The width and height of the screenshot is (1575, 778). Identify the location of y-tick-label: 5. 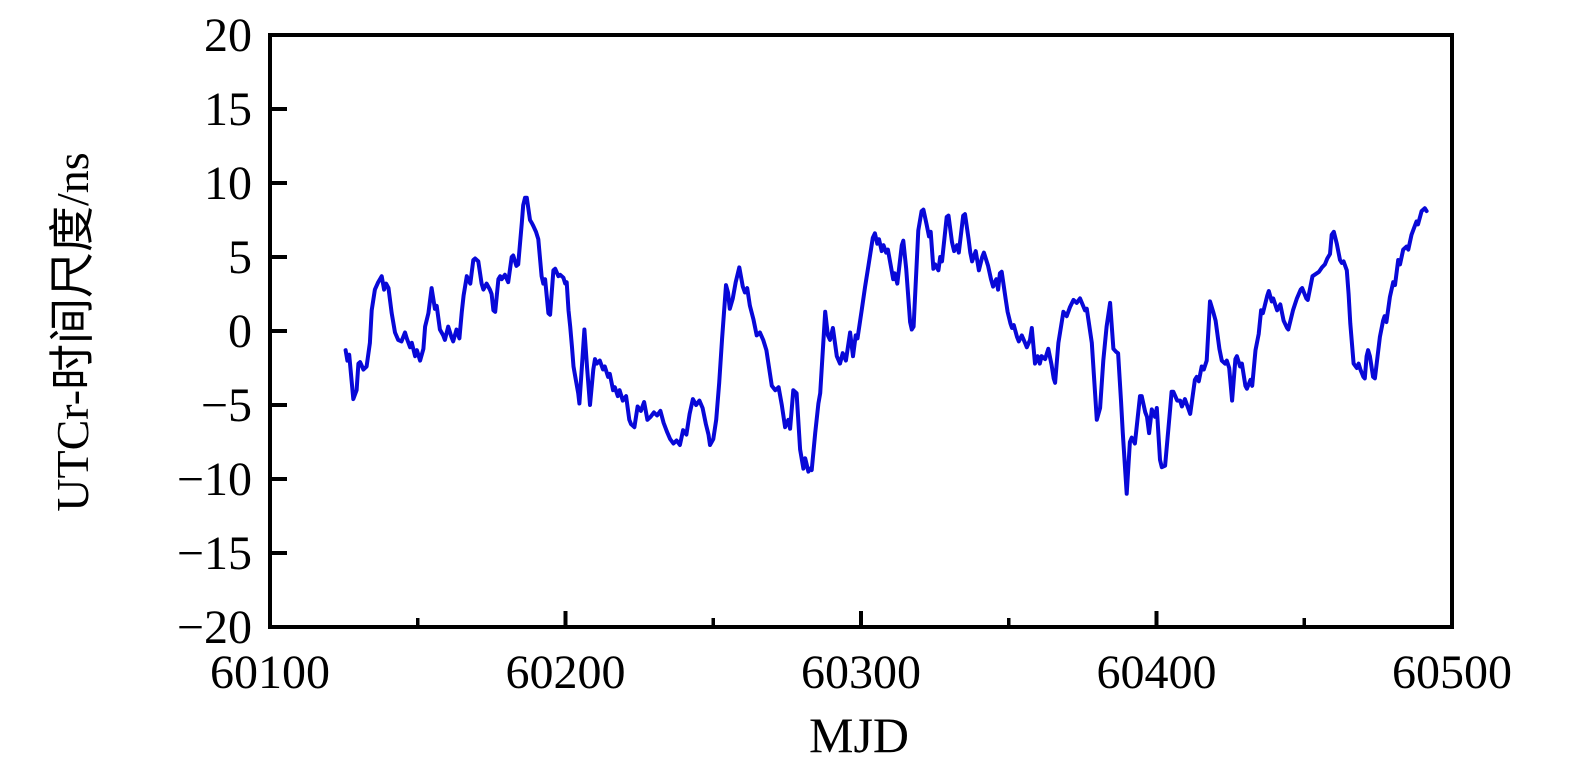
(240, 257).